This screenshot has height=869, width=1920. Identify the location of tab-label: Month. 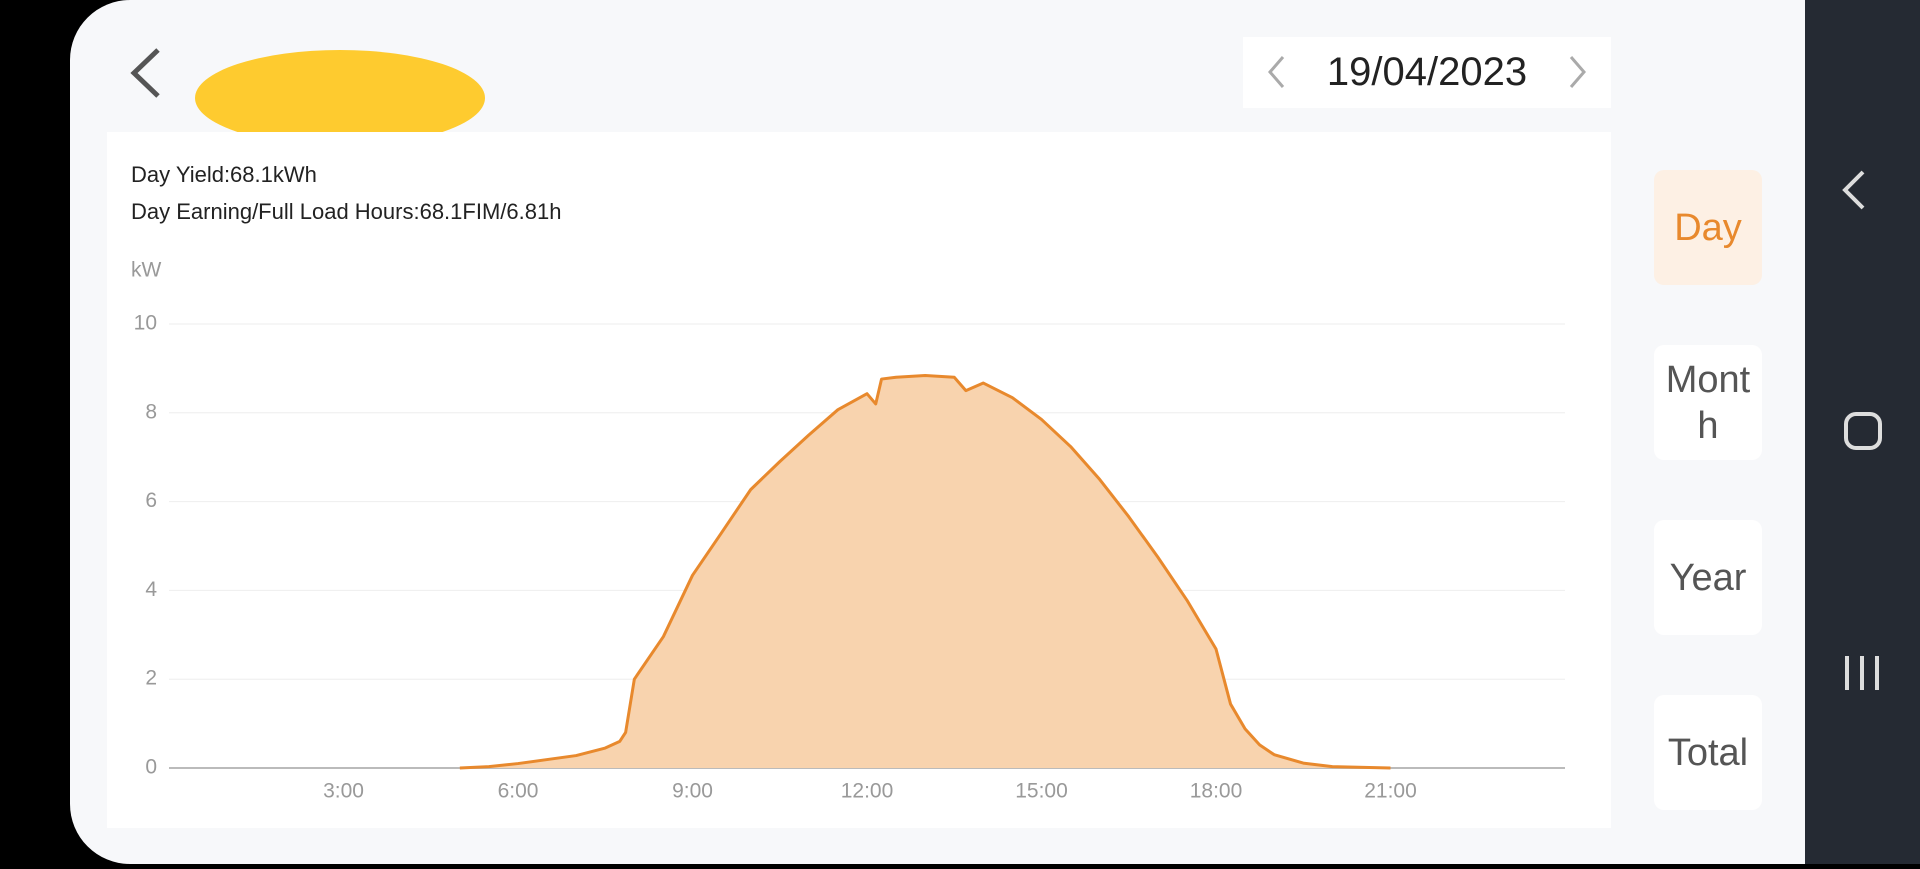
(1708, 402).